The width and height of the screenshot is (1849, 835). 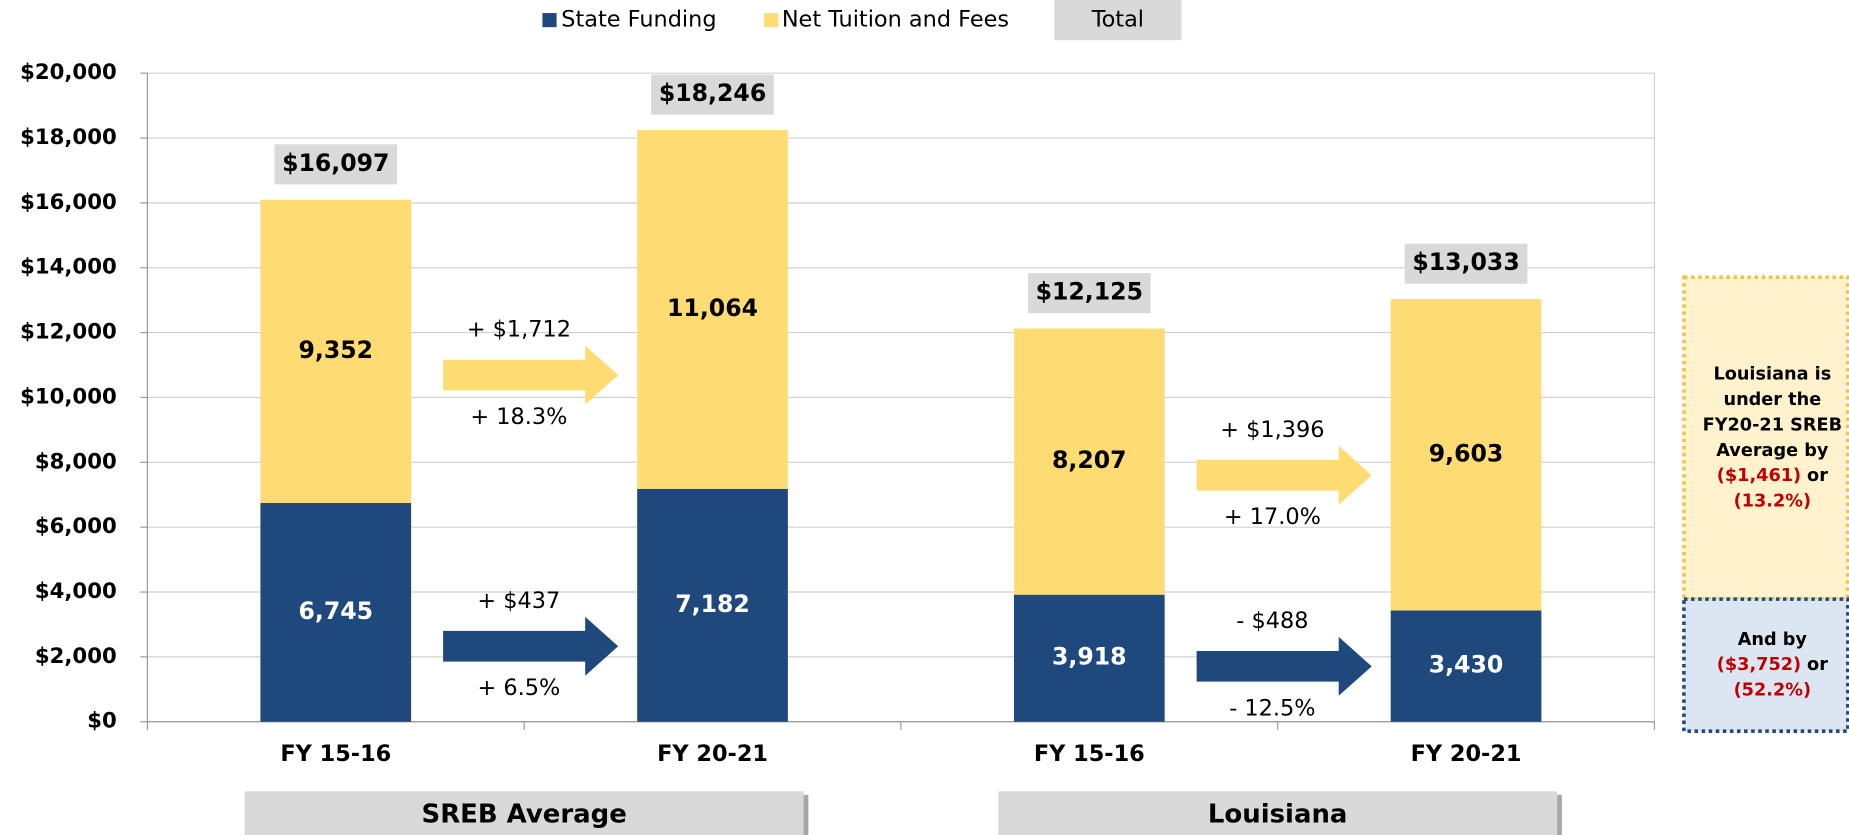 I want to click on segment-label: 6,745, so click(x=335, y=611).